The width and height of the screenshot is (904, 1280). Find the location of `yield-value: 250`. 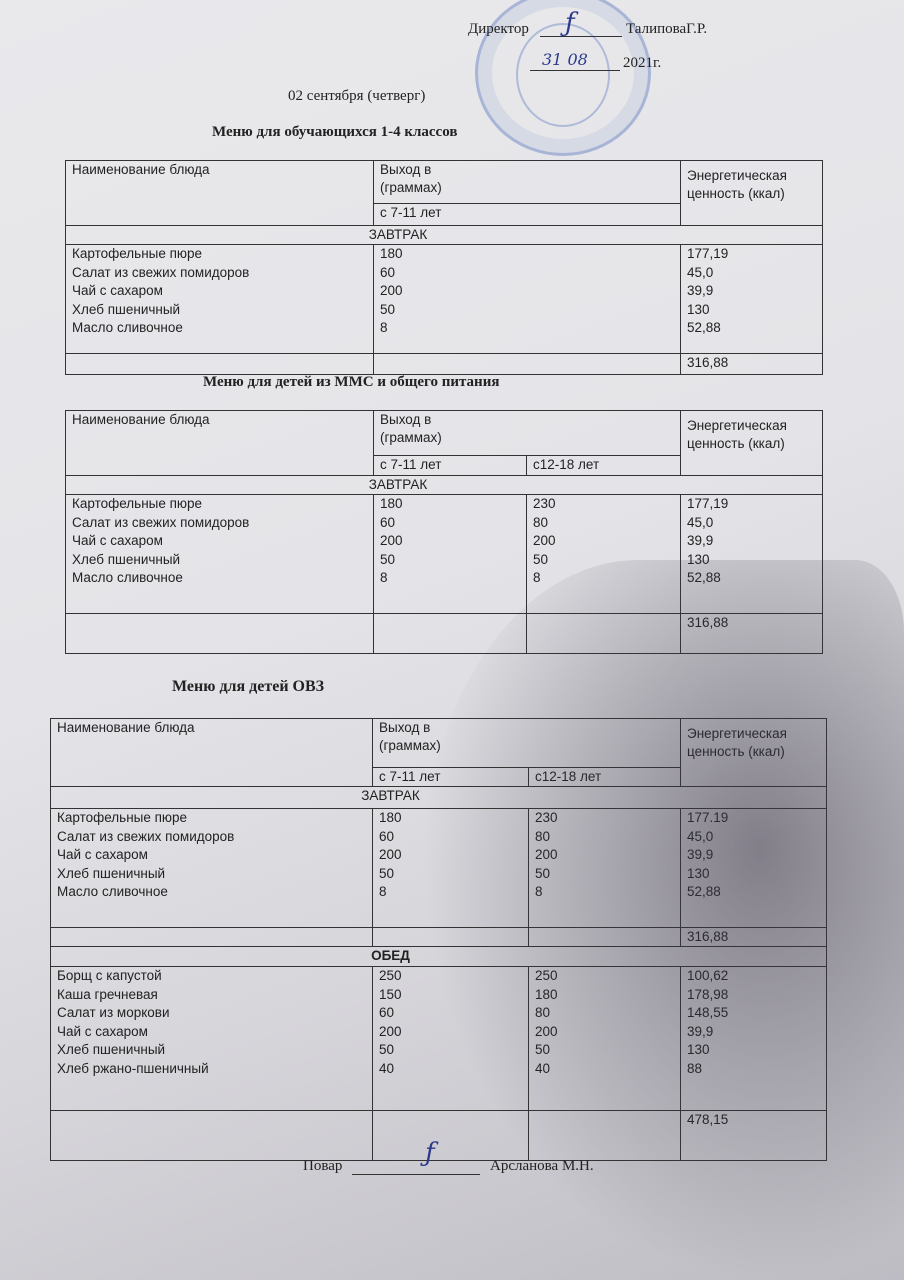

yield-value: 250 is located at coordinates (390, 975).